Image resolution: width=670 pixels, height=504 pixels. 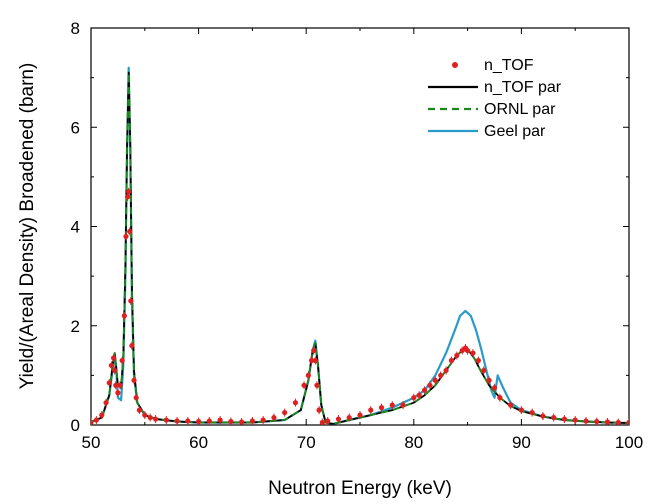 I want to click on legend-label: Geel par, so click(x=515, y=131).